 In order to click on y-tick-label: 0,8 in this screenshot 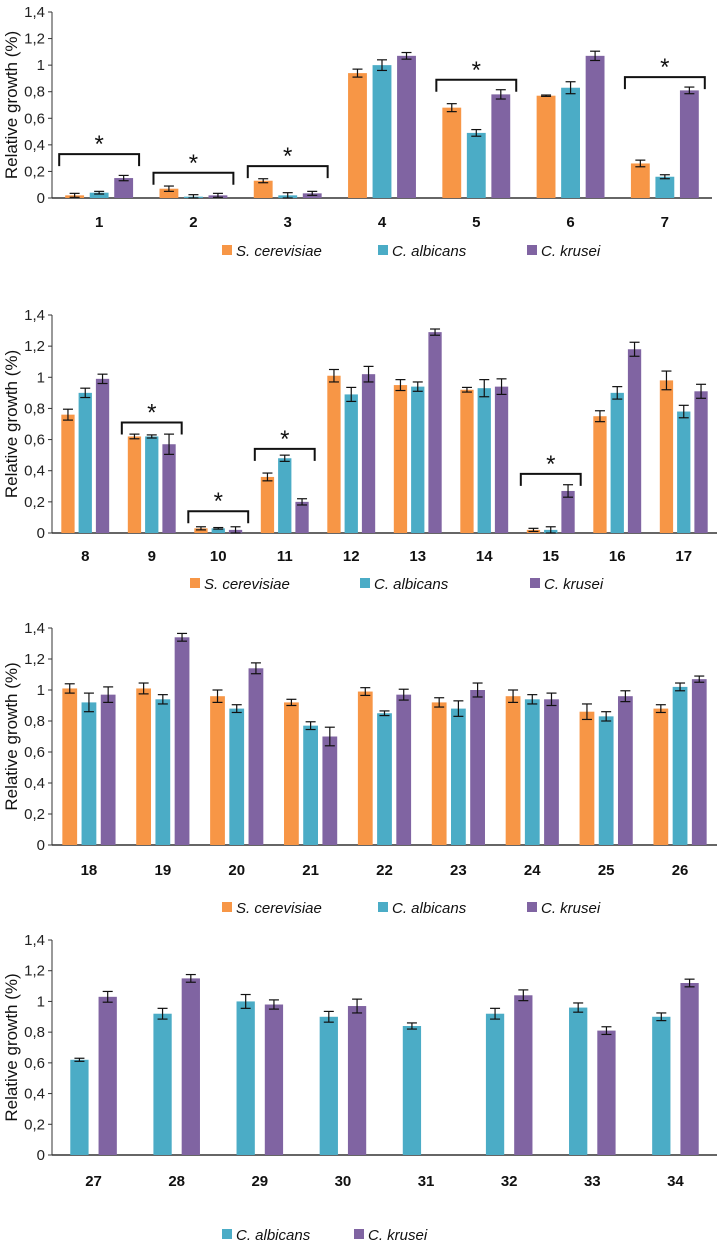, I will do `click(34, 408)`.